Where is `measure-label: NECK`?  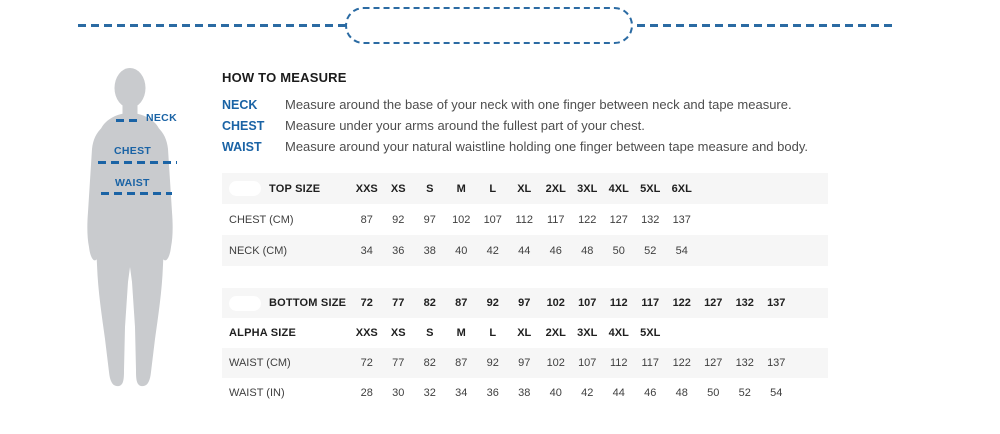
measure-label: NECK is located at coordinates (240, 104).